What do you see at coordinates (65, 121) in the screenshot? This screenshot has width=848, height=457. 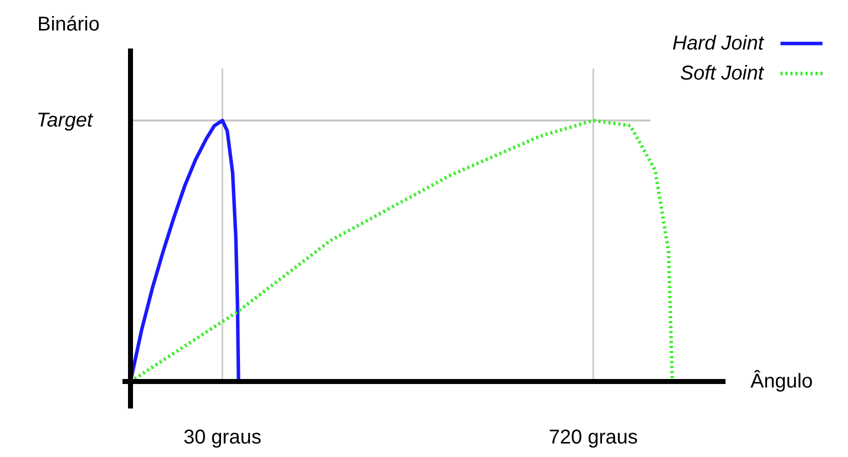 I see `ref-line-label: Target` at bounding box center [65, 121].